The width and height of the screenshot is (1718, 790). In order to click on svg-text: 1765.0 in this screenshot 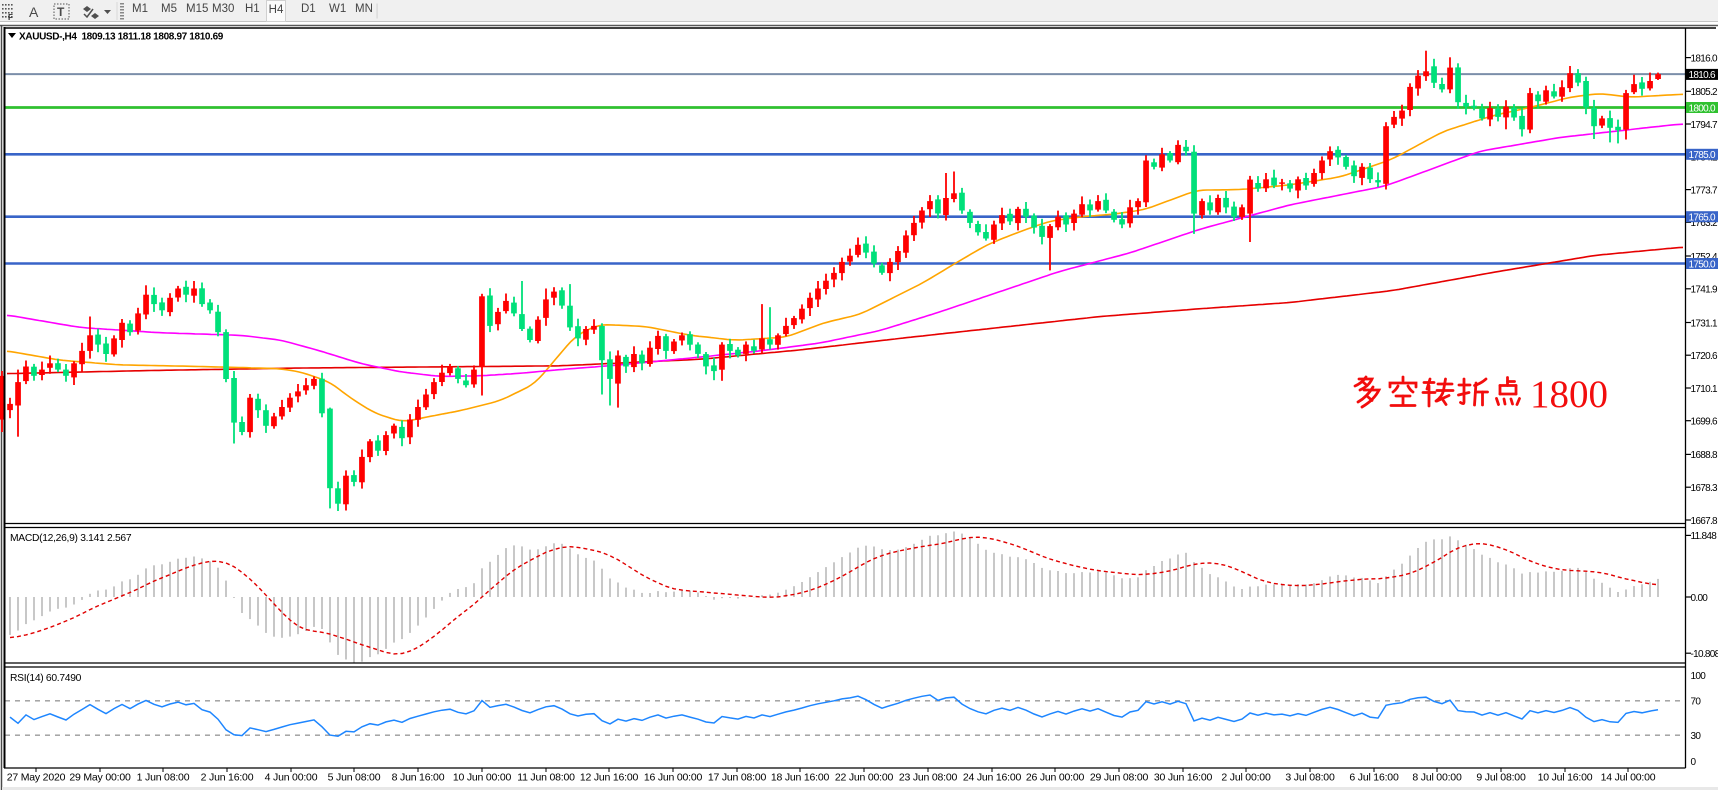, I will do `click(1703, 218)`.